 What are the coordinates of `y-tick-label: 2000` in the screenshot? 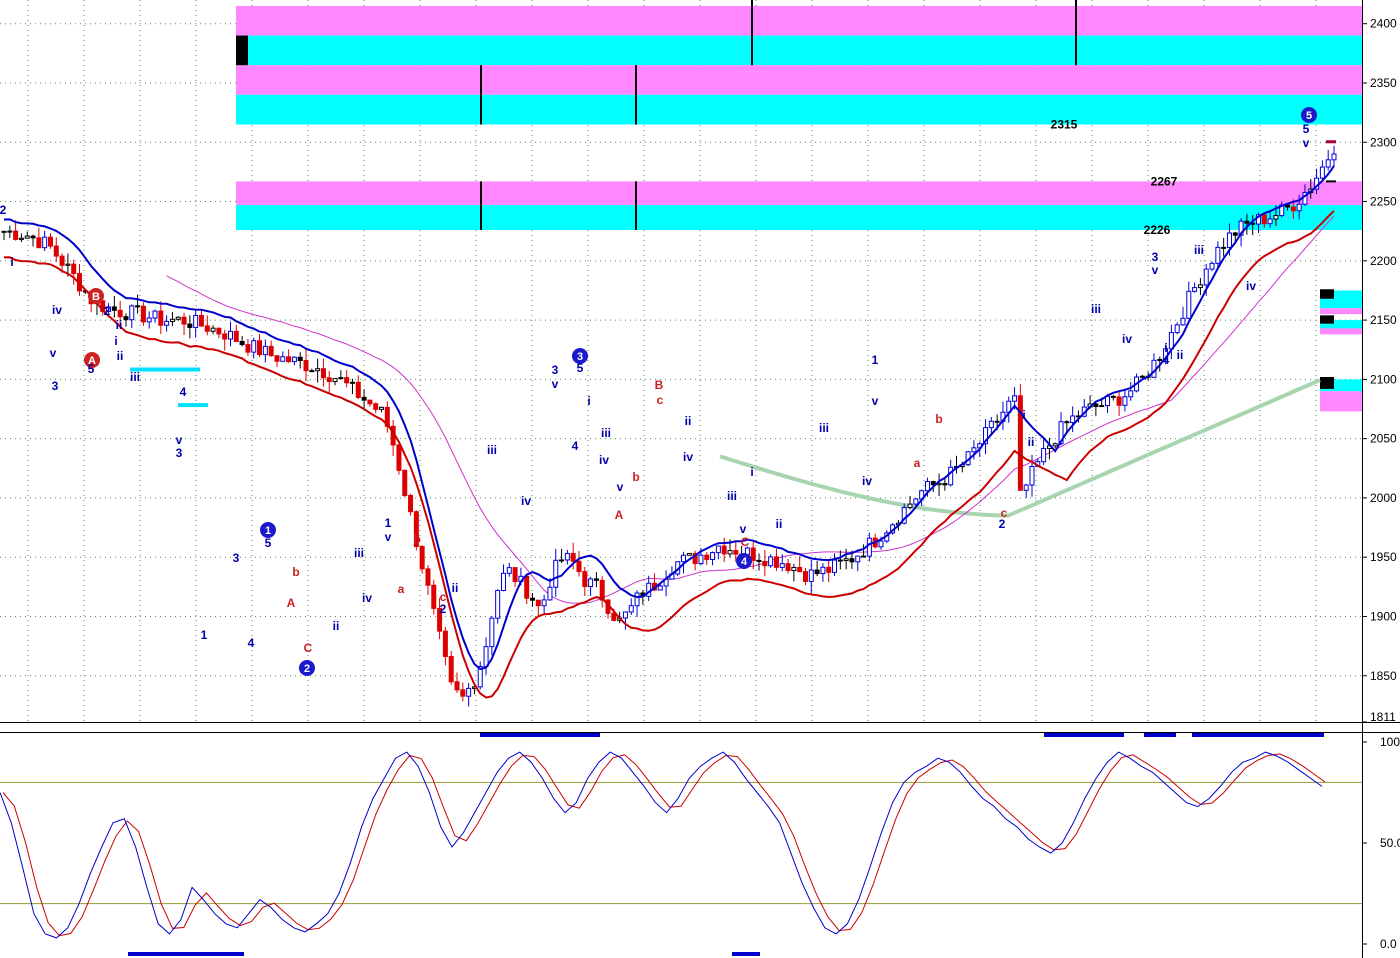 It's located at (1383, 498).